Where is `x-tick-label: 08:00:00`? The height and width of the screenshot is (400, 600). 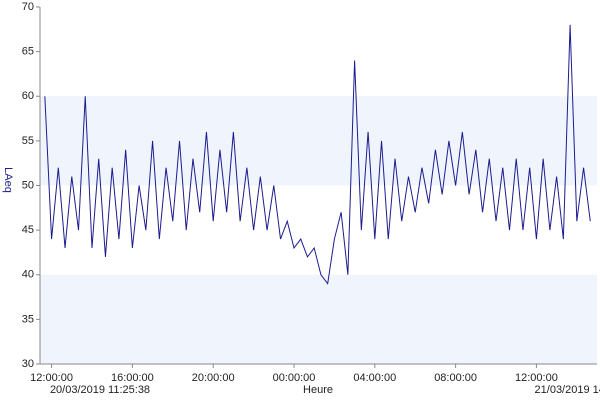
x-tick-label: 08:00:00 is located at coordinates (455, 378).